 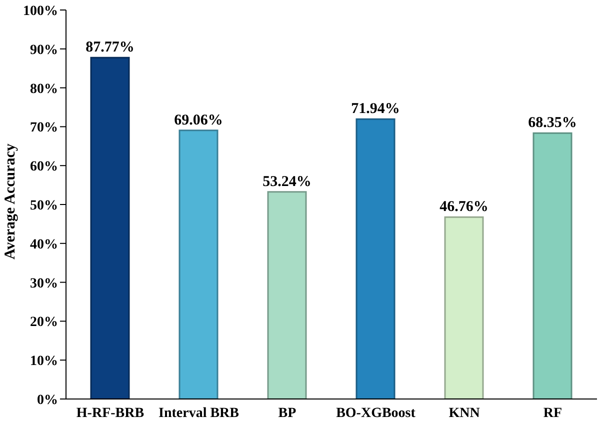 What do you see at coordinates (44, 50) in the screenshot?
I see `y-tick-label: 90%` at bounding box center [44, 50].